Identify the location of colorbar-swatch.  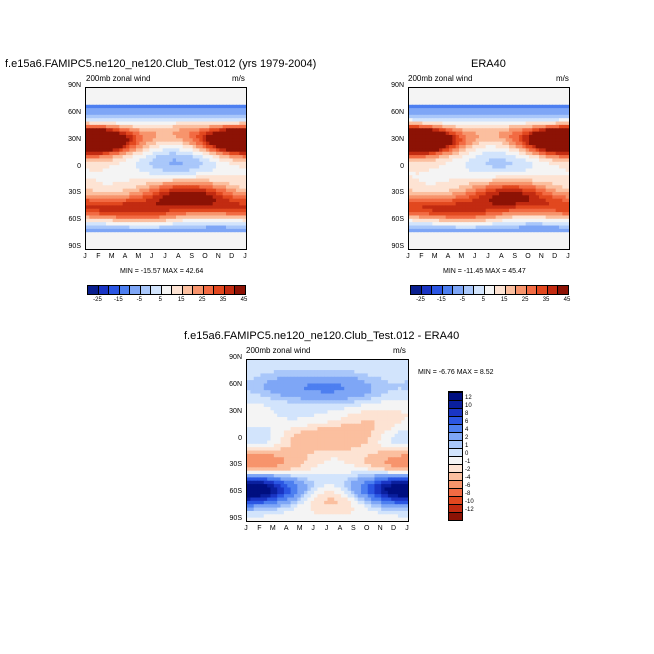
(437, 290).